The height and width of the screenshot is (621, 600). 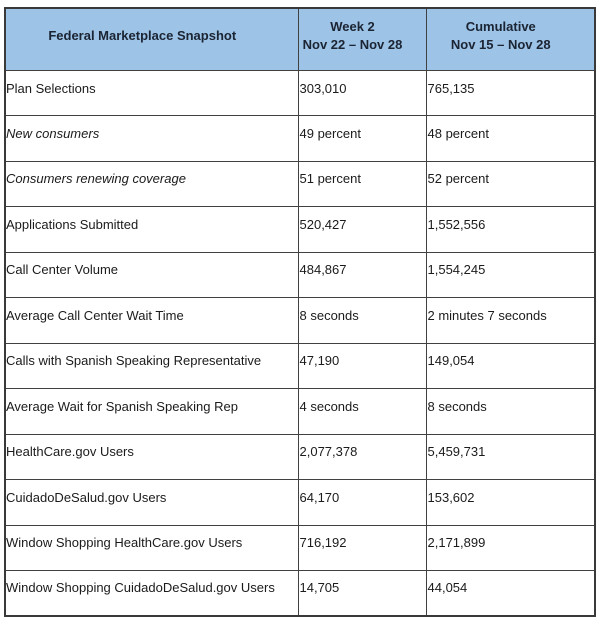 I want to click on cumulative-value: 149,054, so click(x=510, y=366).